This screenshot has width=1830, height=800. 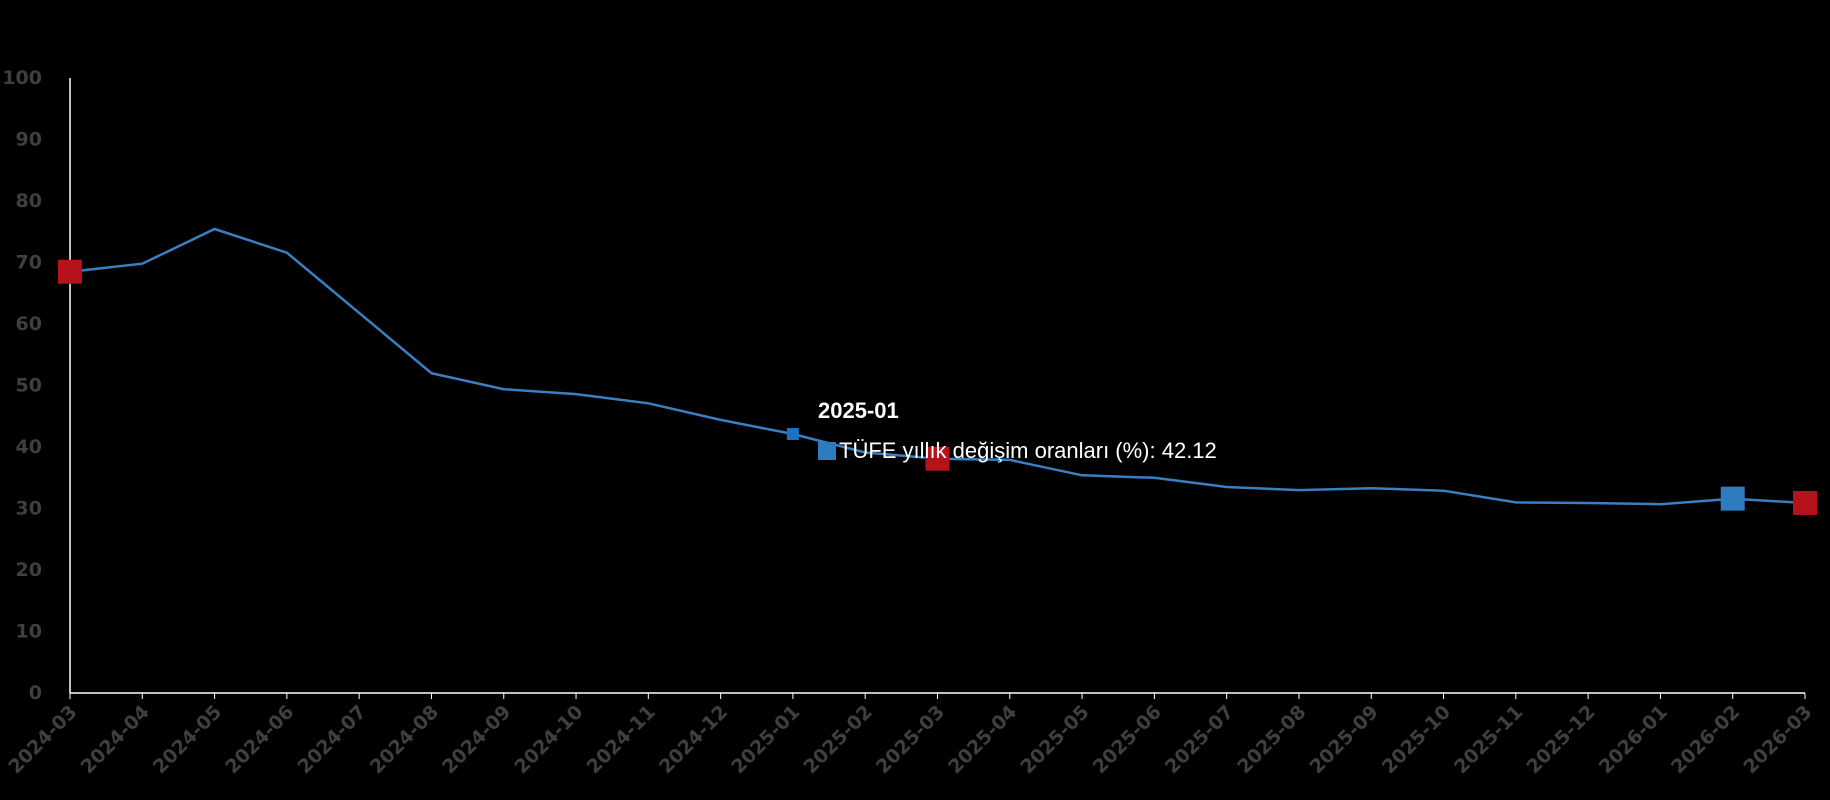 What do you see at coordinates (765, 739) in the screenshot?
I see `x-tick-label: 2025-01` at bounding box center [765, 739].